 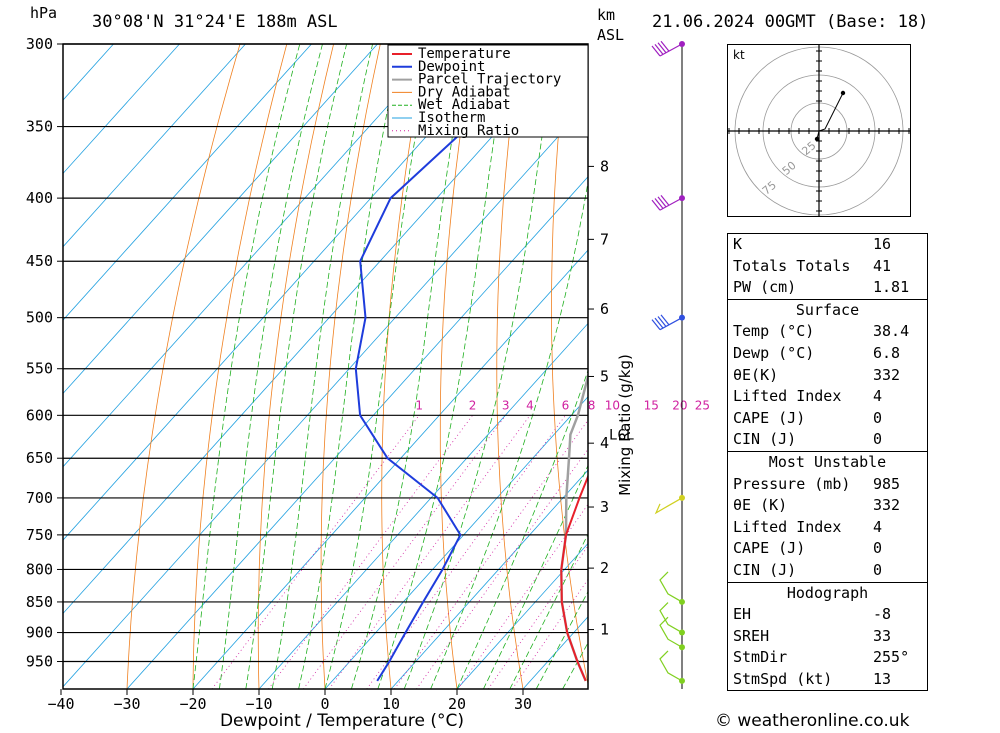 What do you see at coordinates (792, 265) in the screenshot?
I see `index-label: Totals Totals` at bounding box center [792, 265].